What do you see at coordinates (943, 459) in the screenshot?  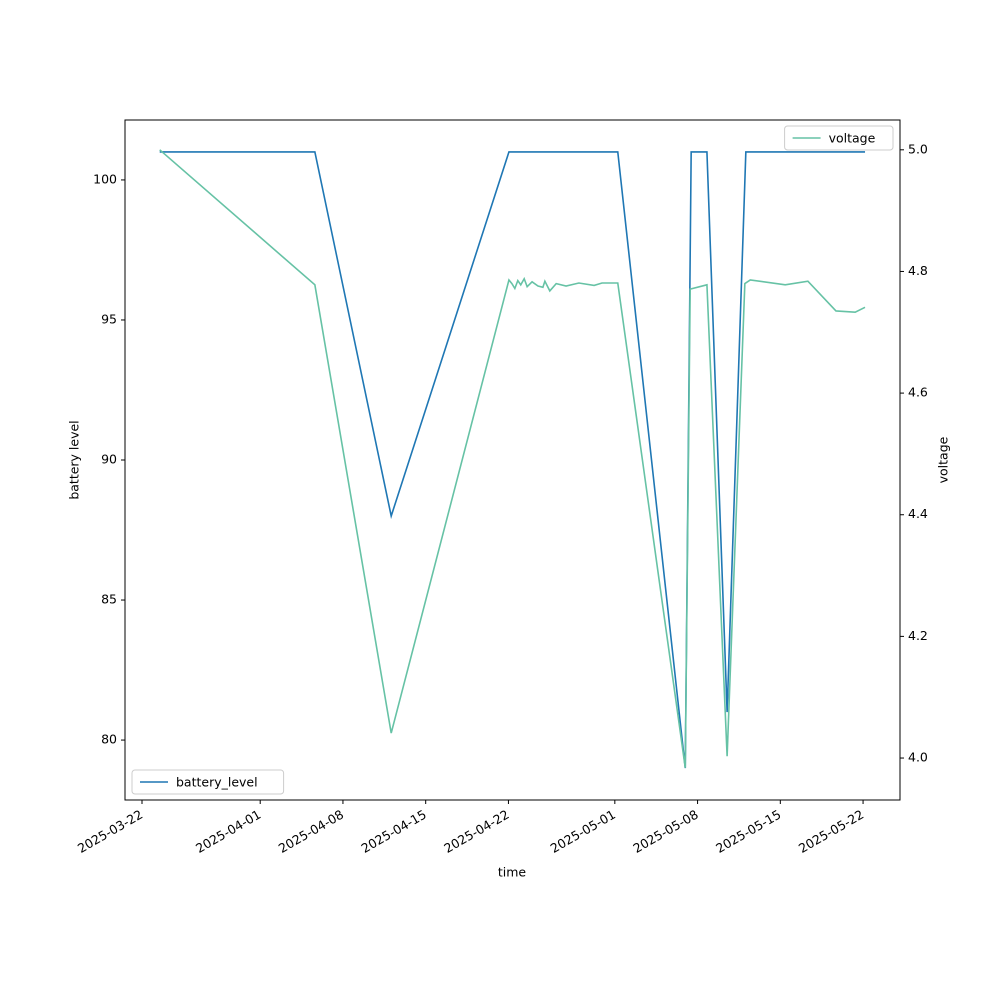 I see `y2-axis-label: voltage` at bounding box center [943, 459].